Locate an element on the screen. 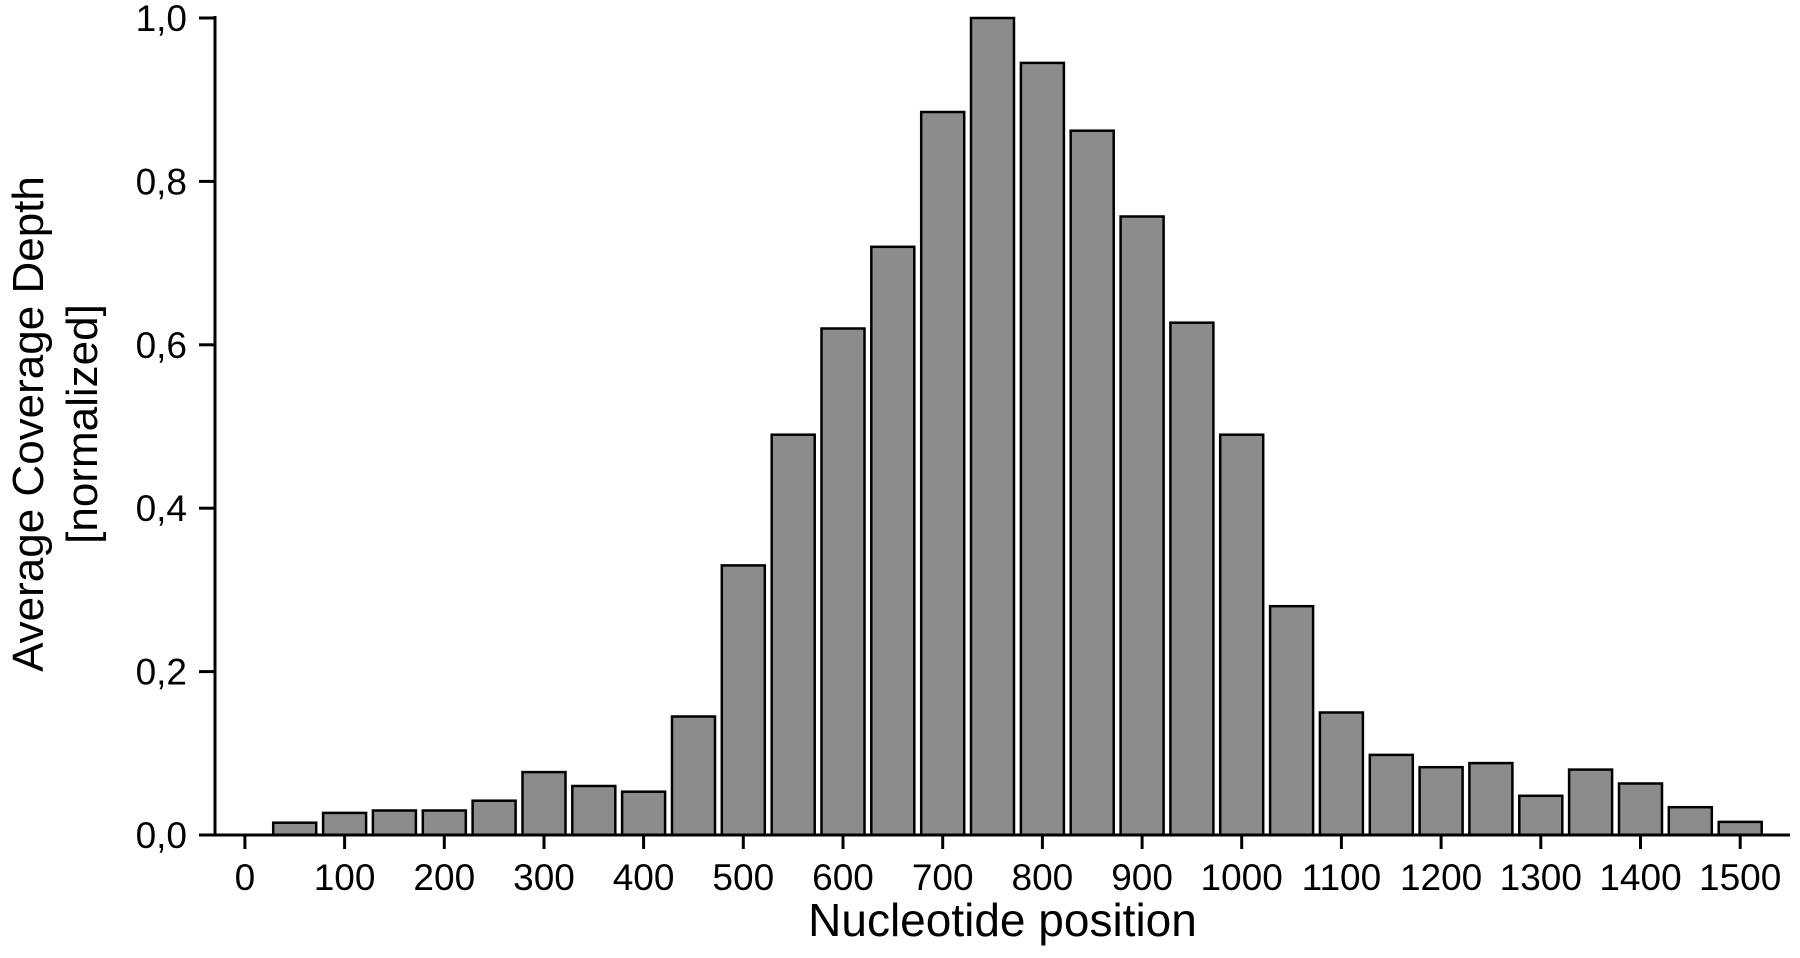  y-tick-label: 1,0 is located at coordinates (161, 19).